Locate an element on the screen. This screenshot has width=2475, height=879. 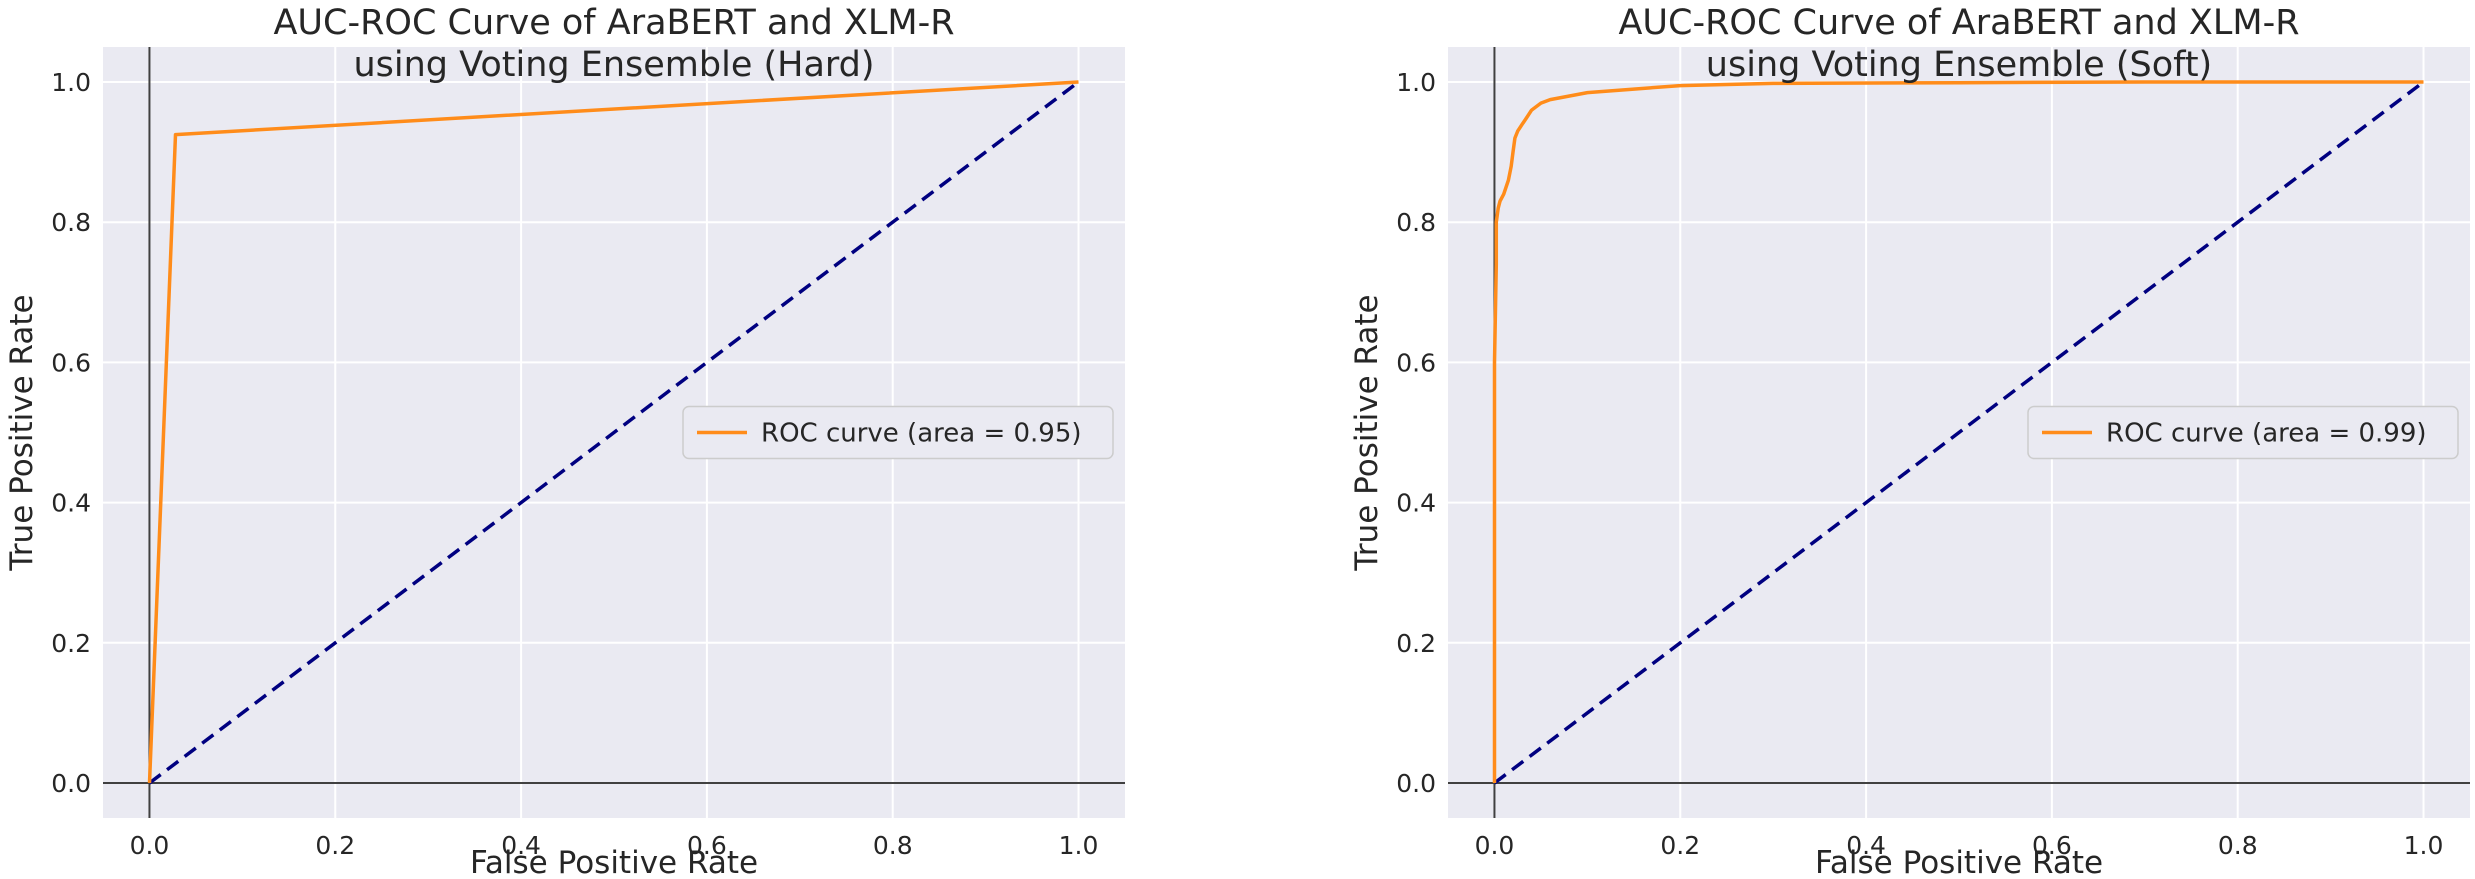
legend-label: ROC curve (area = 0.99) is located at coordinates (2266, 434).